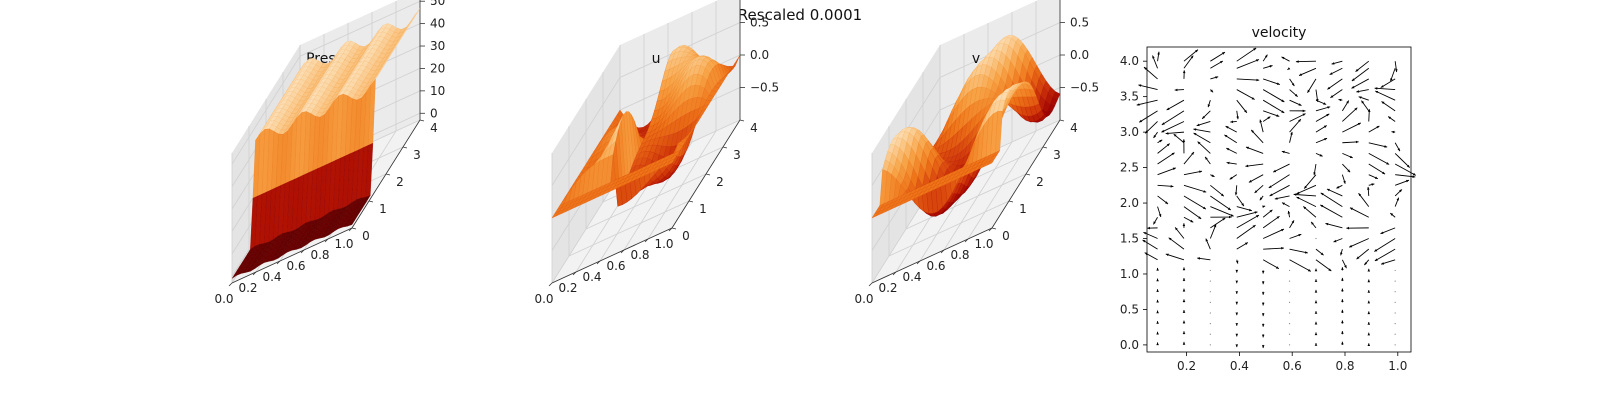 Image resolution: width=1600 pixels, height=400 pixels. Describe the element at coordinates (437, 46) in the screenshot. I see `z-tick-label: 30` at that location.